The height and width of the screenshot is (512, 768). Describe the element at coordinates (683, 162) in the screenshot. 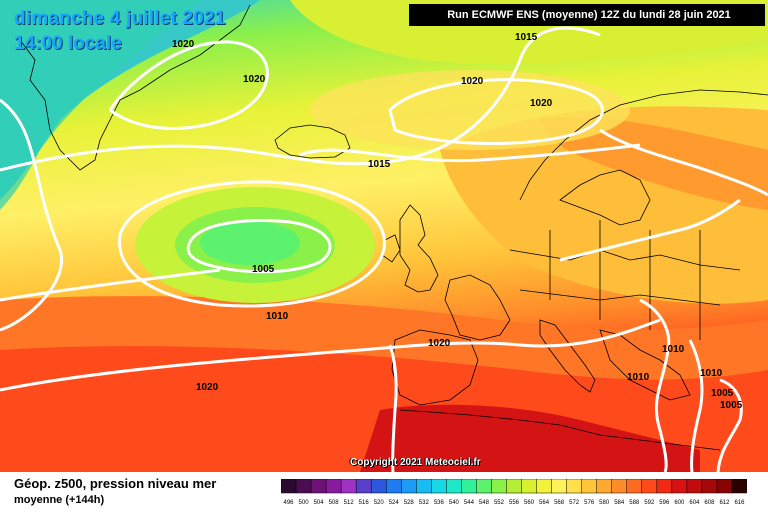

I see `isobar-1015-nordic` at that location.